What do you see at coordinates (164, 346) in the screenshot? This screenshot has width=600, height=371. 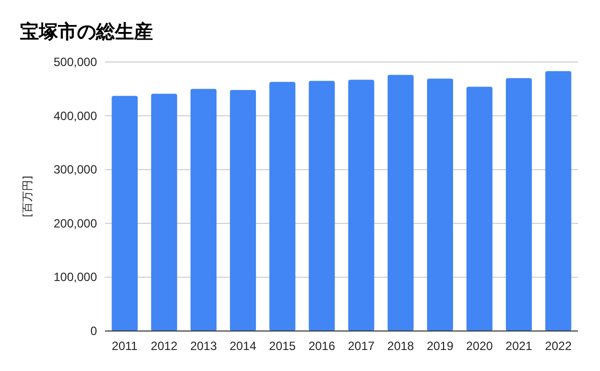 I see `x-tick-label: 2012` at bounding box center [164, 346].